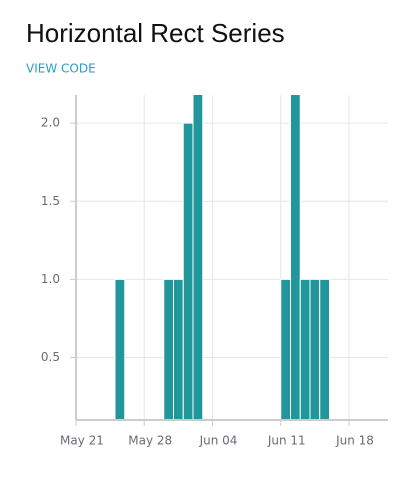 Image resolution: width=416 pixels, height=491 pixels. What do you see at coordinates (82, 441) in the screenshot?
I see `x-tick-label: May 21` at bounding box center [82, 441].